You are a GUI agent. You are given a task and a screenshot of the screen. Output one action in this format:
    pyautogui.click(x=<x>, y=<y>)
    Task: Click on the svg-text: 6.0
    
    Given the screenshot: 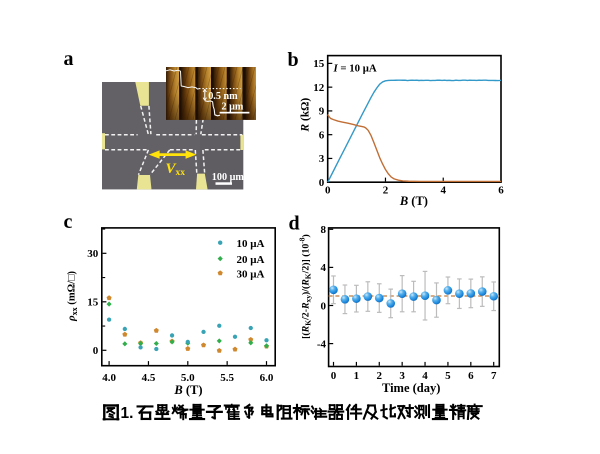 What is the action you would take?
    pyautogui.click(x=267, y=378)
    